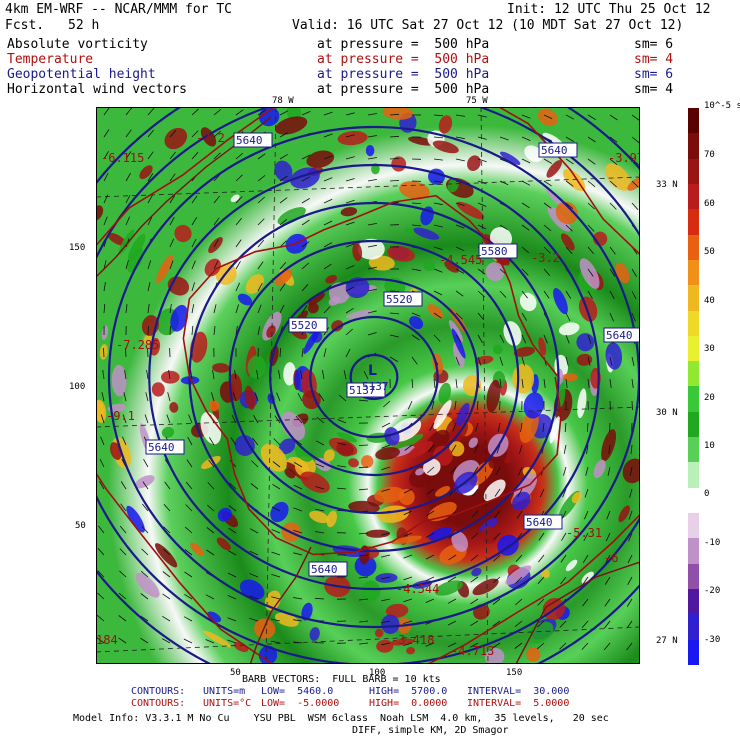 This screenshot has width=740, height=740. What do you see at coordinates (430, 730) in the screenshot?
I see `model-info-2: DIFF, simple KM, 2D Smagor` at bounding box center [430, 730].